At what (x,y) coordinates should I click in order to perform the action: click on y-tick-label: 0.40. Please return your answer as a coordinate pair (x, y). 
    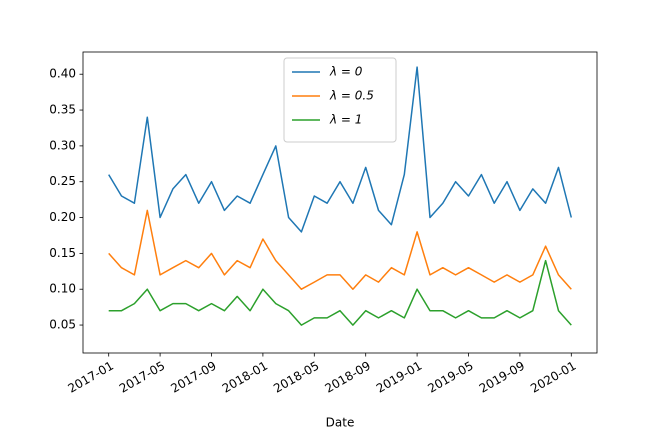
    Looking at the image, I should click on (62, 74).